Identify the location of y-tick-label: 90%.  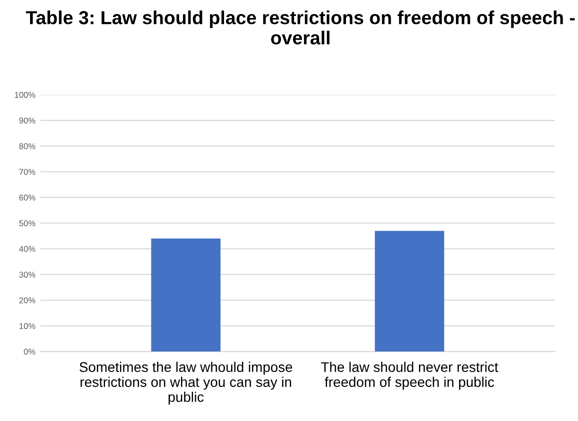
(27, 121).